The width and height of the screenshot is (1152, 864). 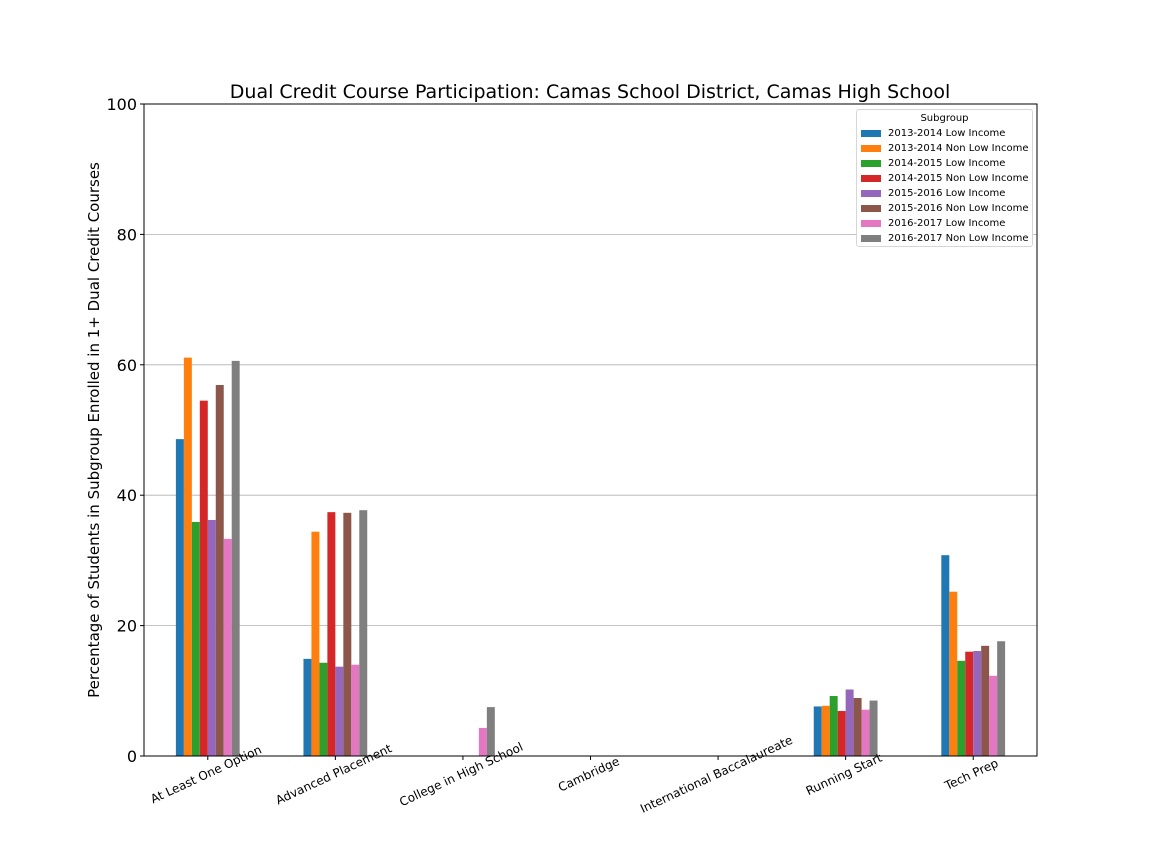 What do you see at coordinates (947, 223) in the screenshot?
I see `legend-label: 2016-2017 Low Income` at bounding box center [947, 223].